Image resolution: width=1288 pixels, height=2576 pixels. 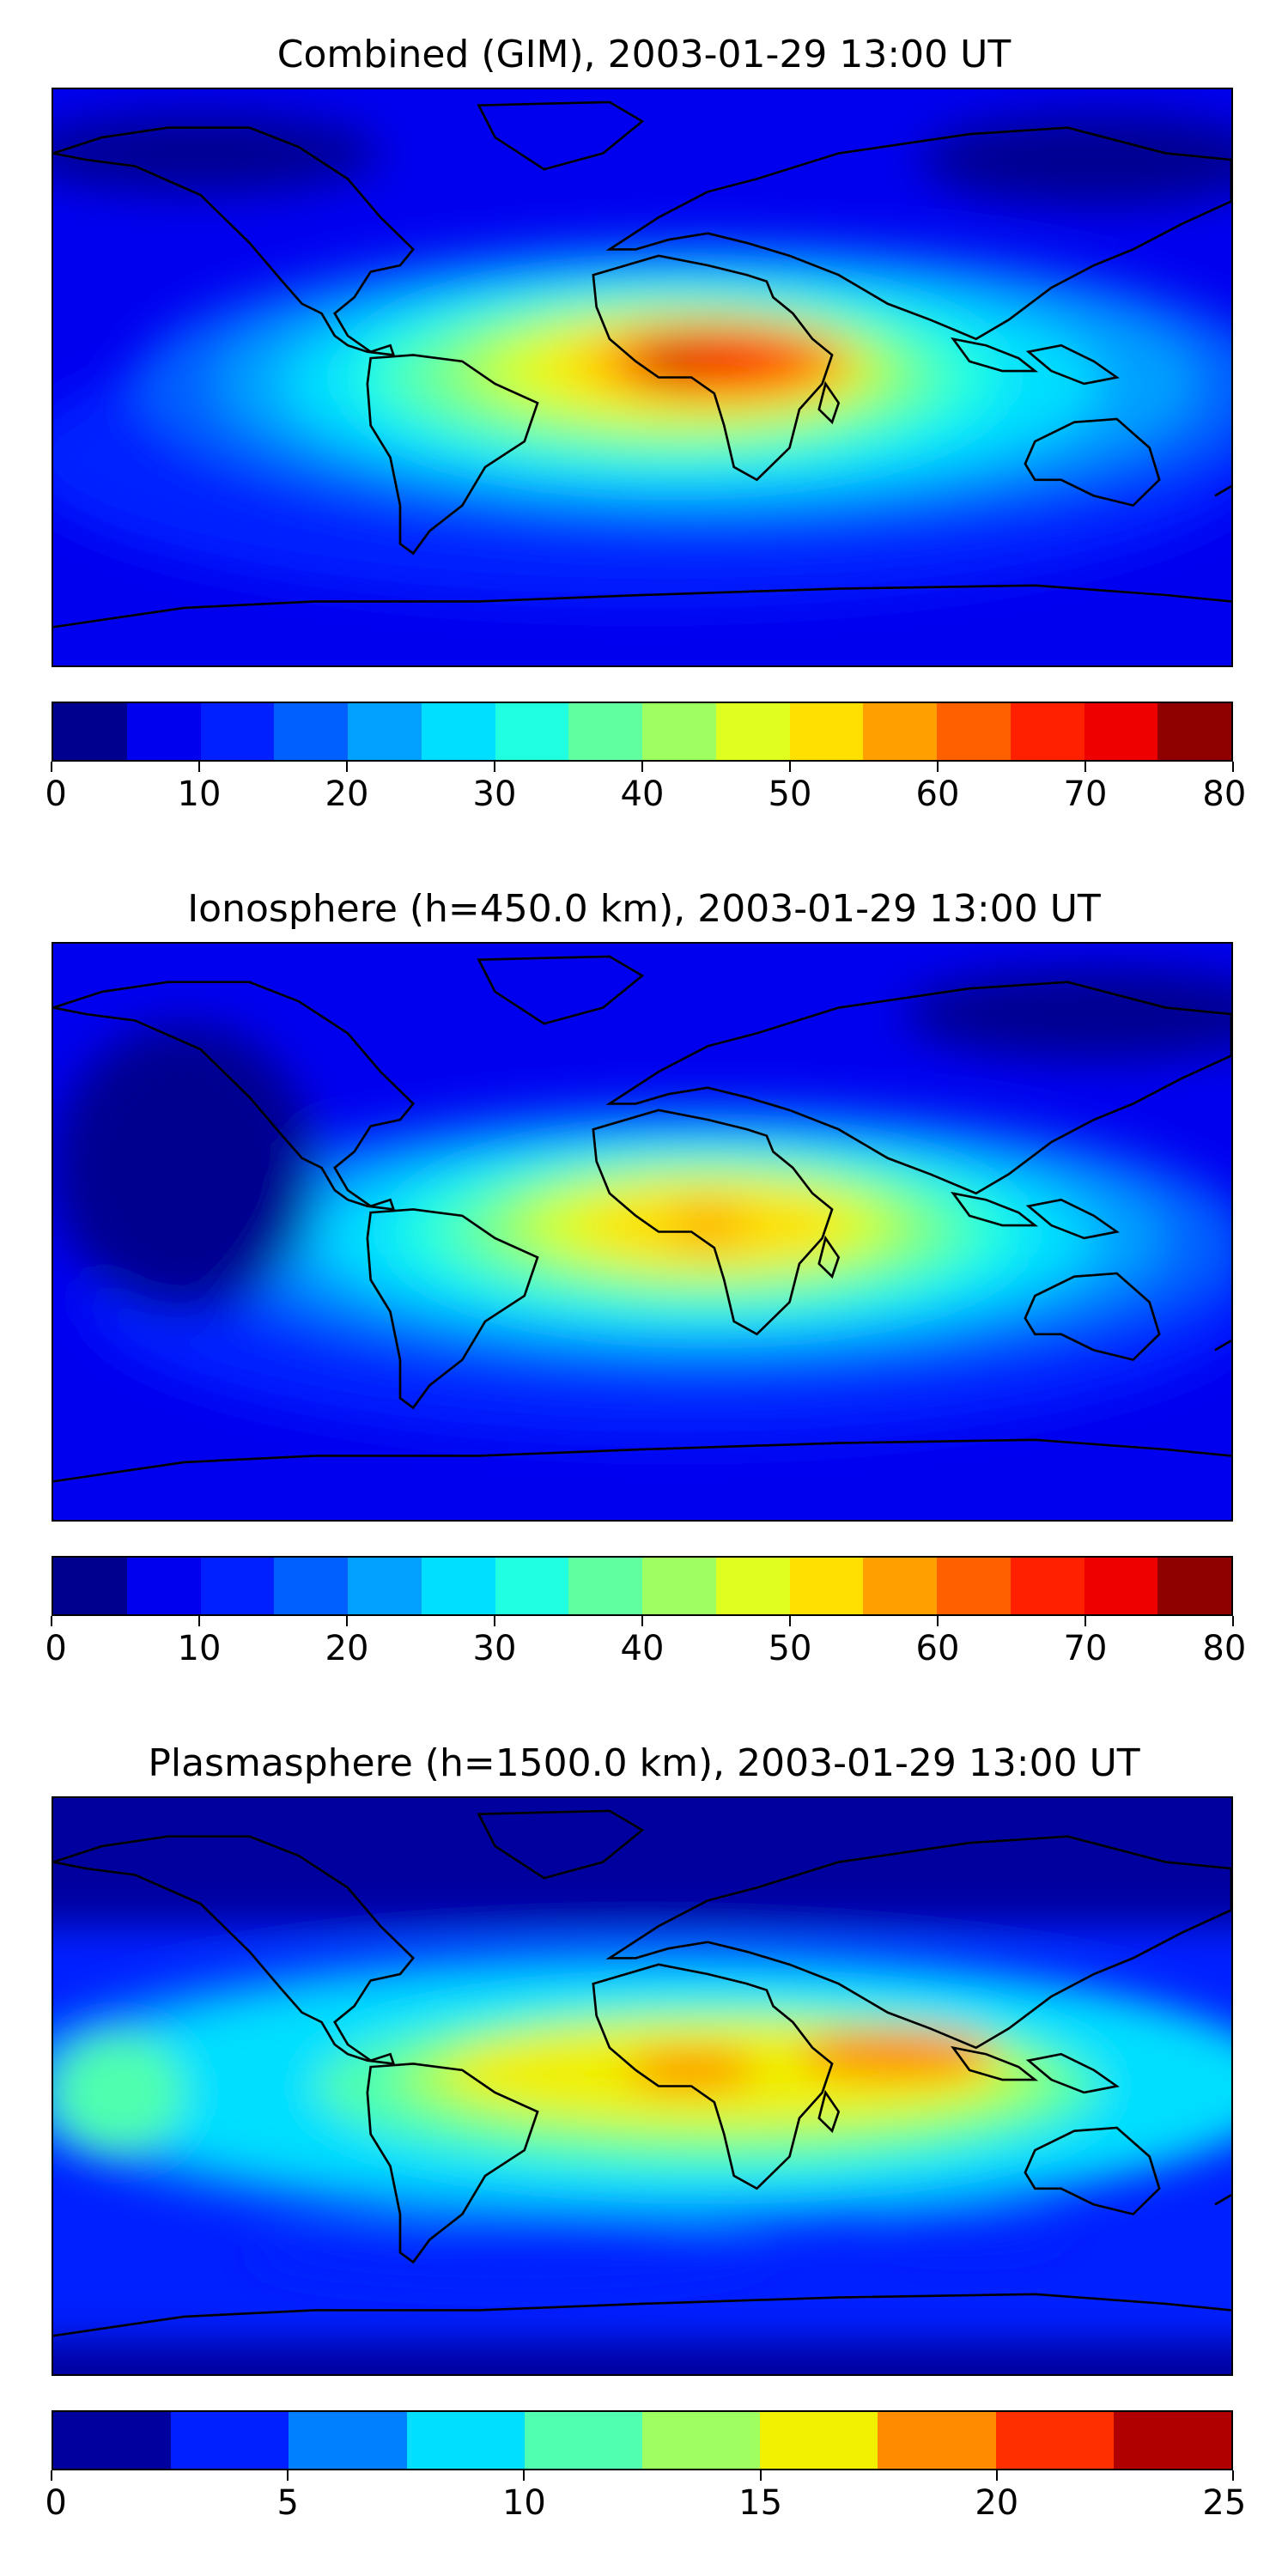 What do you see at coordinates (644, 55) in the screenshot?
I see `map-title: Combined (GIM), 2003-01-29 13:00 UT` at bounding box center [644, 55].